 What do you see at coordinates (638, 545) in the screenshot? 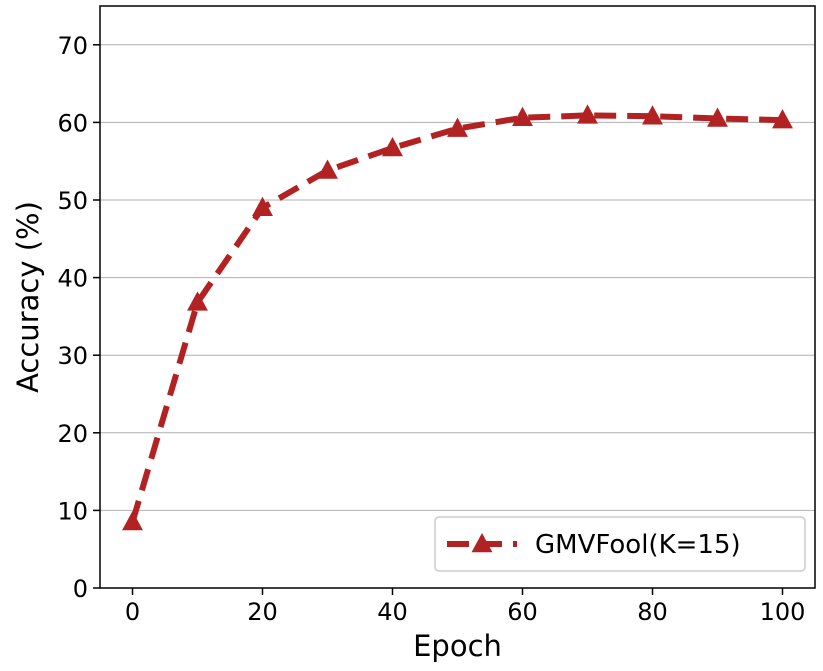
I see `legend-label: GMVFool(K=15)` at bounding box center [638, 545].